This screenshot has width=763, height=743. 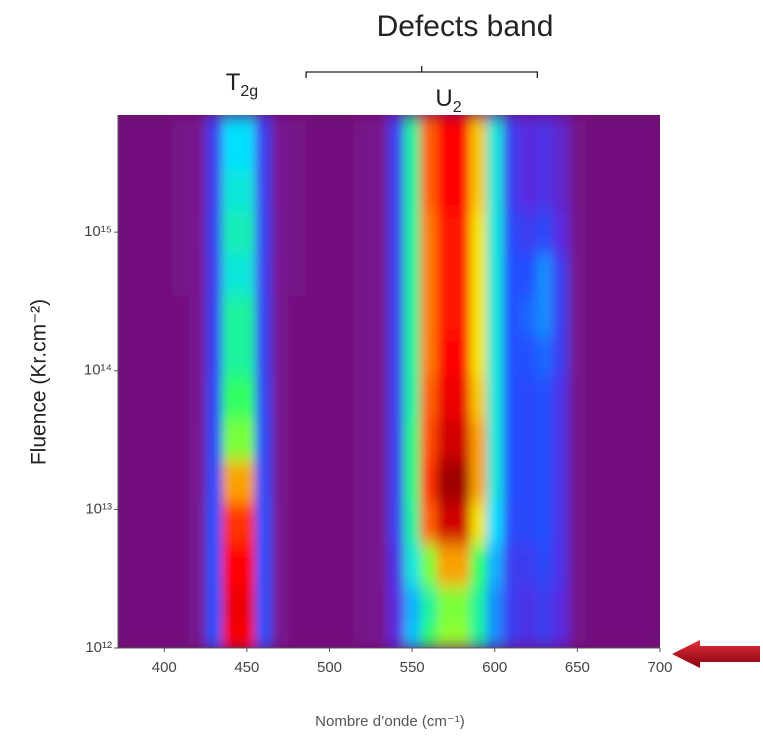 I want to click on bracket, so click(x=421, y=72).